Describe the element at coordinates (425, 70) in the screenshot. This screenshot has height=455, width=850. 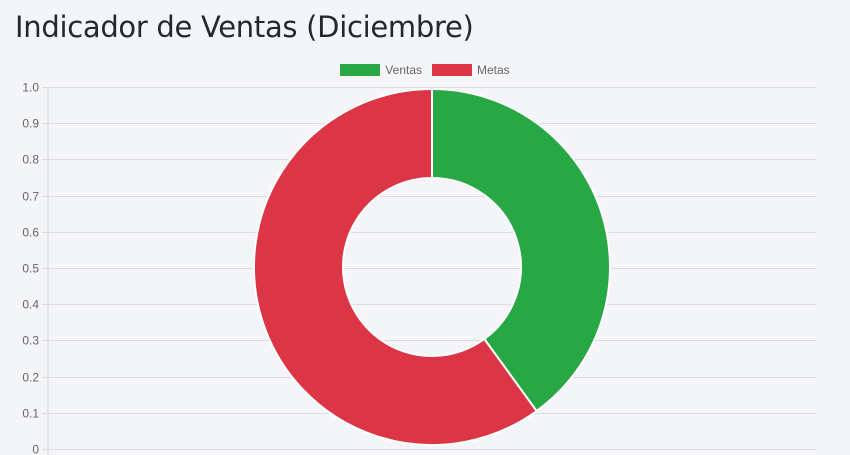
I see `chart-legend: Ventas Metas` at that location.